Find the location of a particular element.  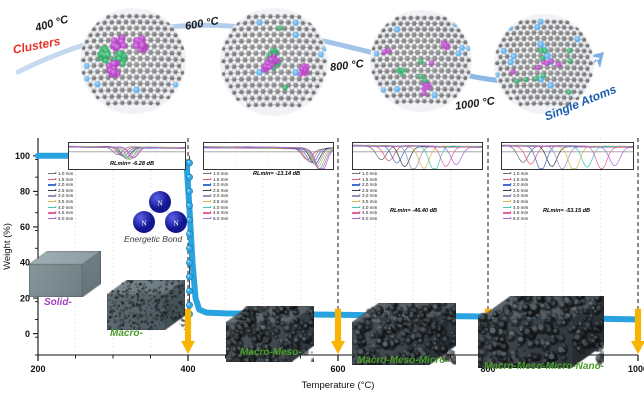

energetic-bond-molecule: N N N is located at coordinates (160, 212).